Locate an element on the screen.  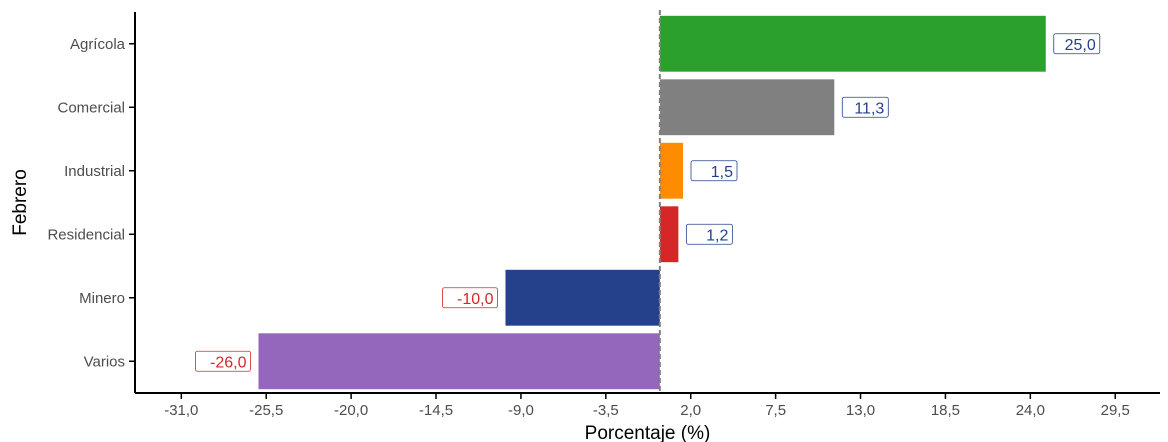
x-tick-label: 18,5 is located at coordinates (945, 410).